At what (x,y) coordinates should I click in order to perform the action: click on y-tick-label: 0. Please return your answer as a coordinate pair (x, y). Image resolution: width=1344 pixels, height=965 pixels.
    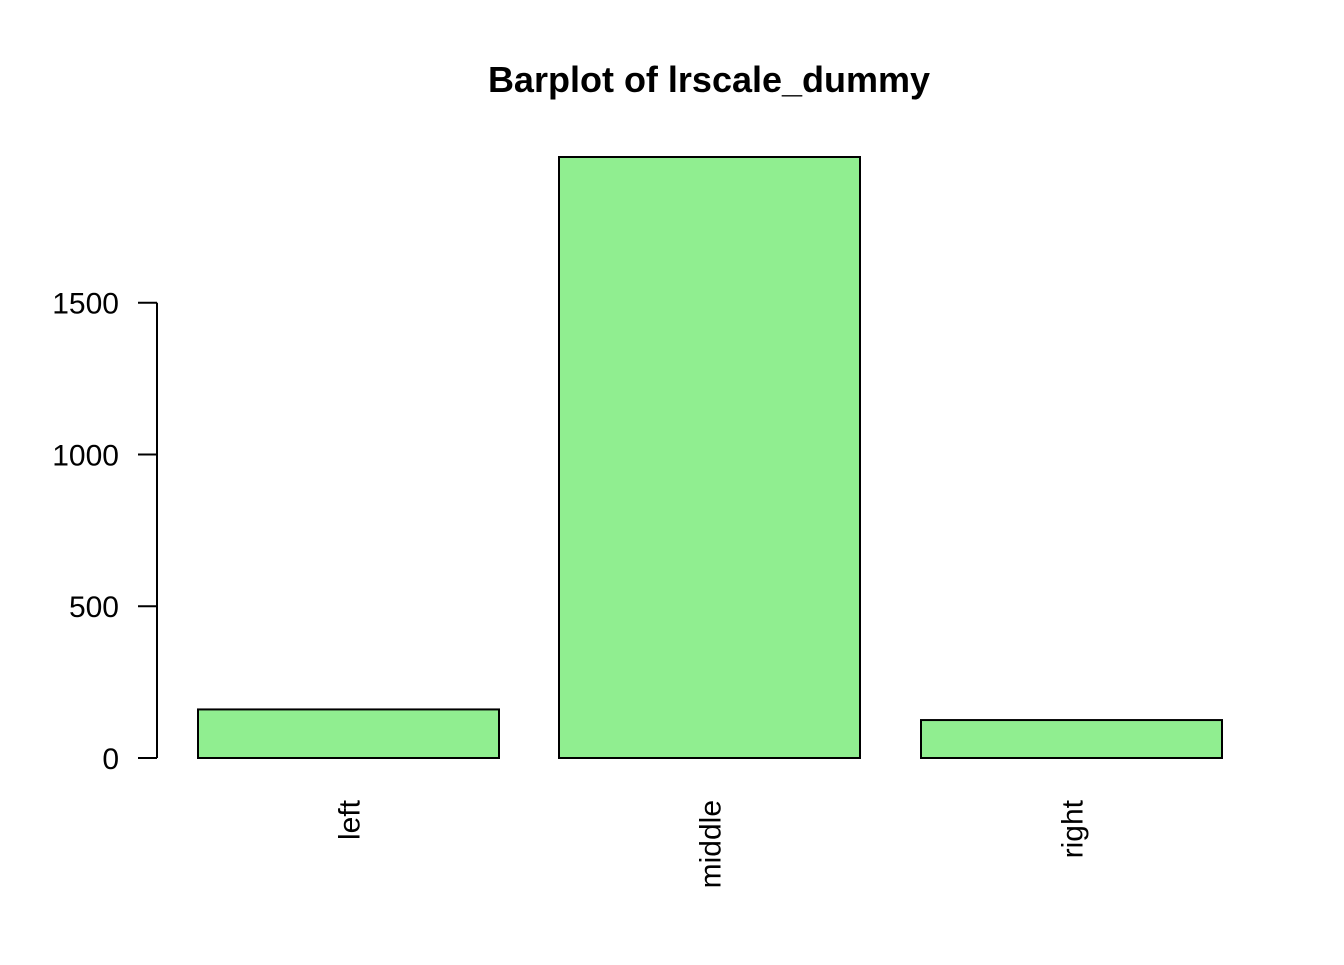
    Looking at the image, I should click on (110, 759).